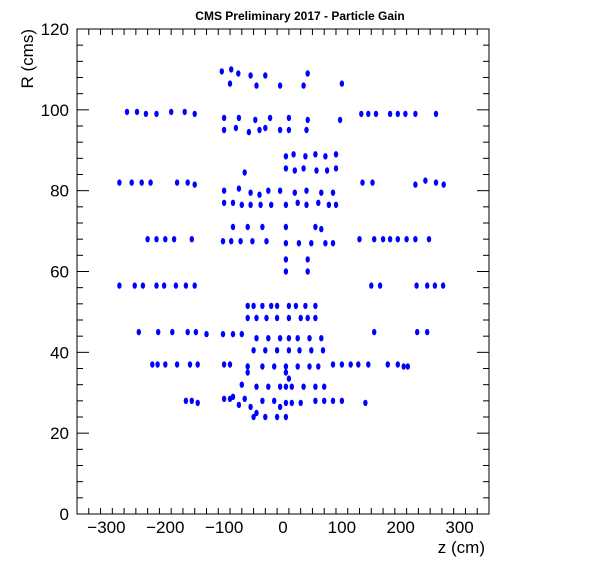 The height and width of the screenshot is (572, 596). What do you see at coordinates (401, 527) in the screenshot?
I see `x-tick-label: 200` at bounding box center [401, 527].